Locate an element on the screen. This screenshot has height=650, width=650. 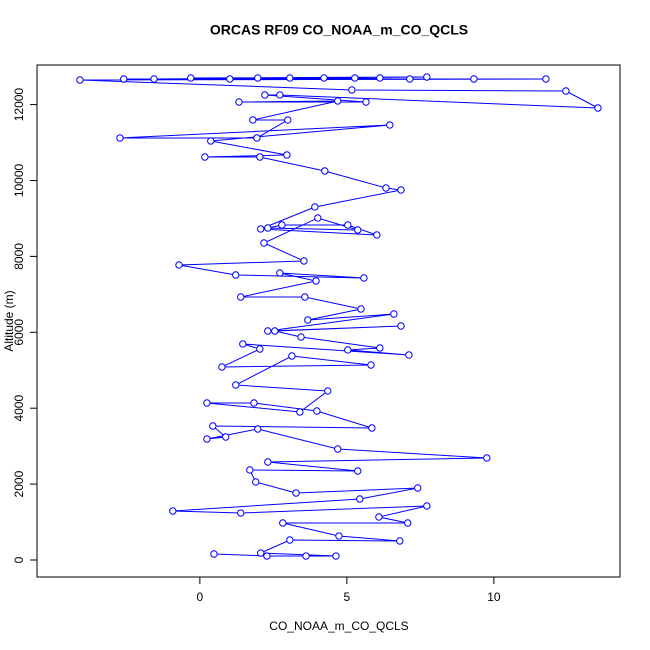
chart-title: ORCAS RF09 CO_NOAA_m_CO_QCLS is located at coordinates (339, 30).